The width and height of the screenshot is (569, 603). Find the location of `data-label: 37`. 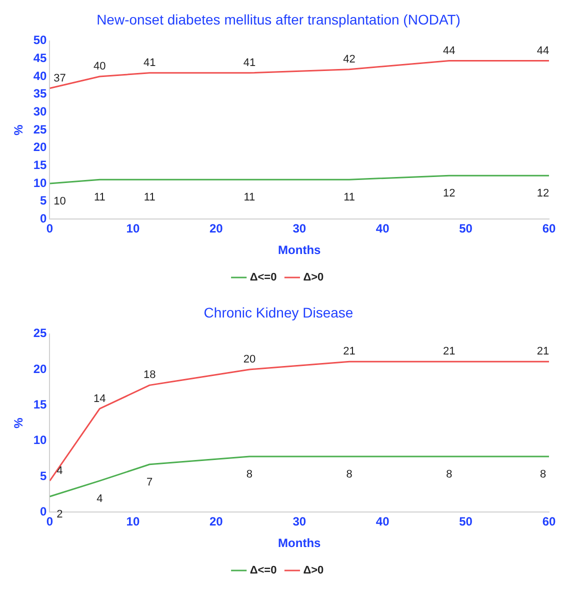

data-label: 37 is located at coordinates (60, 78).